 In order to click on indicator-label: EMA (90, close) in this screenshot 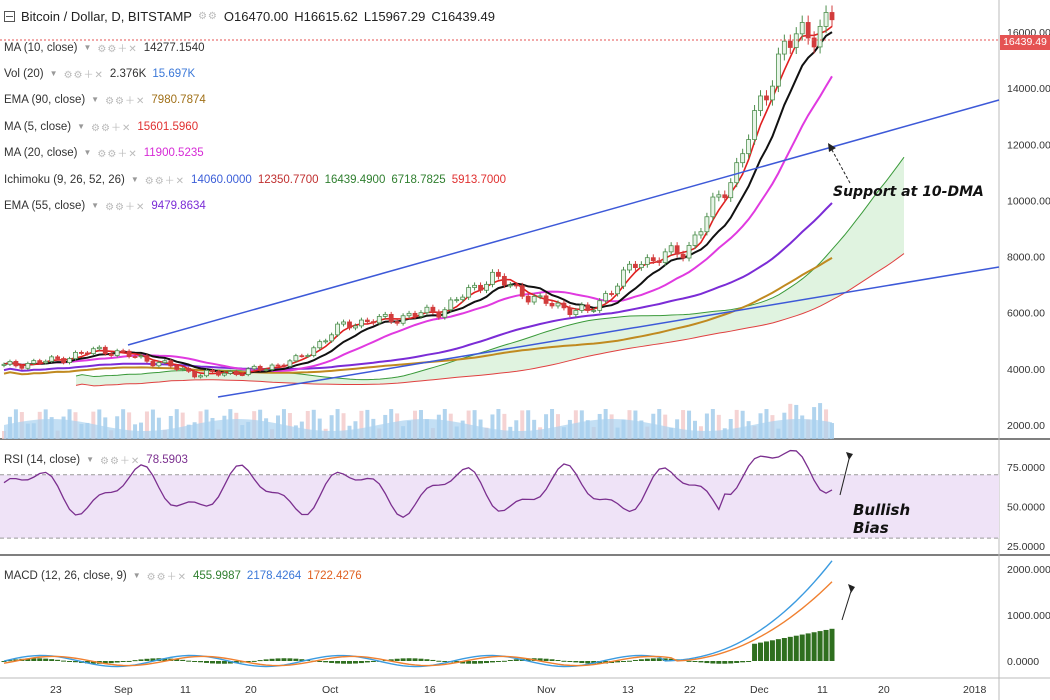, I will do `click(45, 99)`.